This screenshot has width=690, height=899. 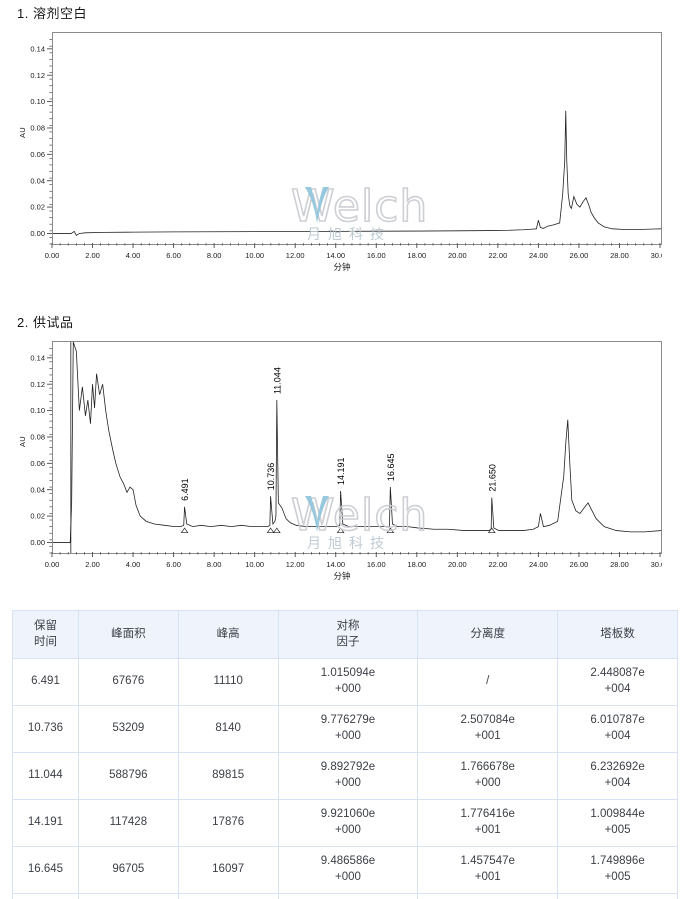 What do you see at coordinates (617, 729) in the screenshot?
I see `cell-plate-count: 6.010787e +004` at bounding box center [617, 729].